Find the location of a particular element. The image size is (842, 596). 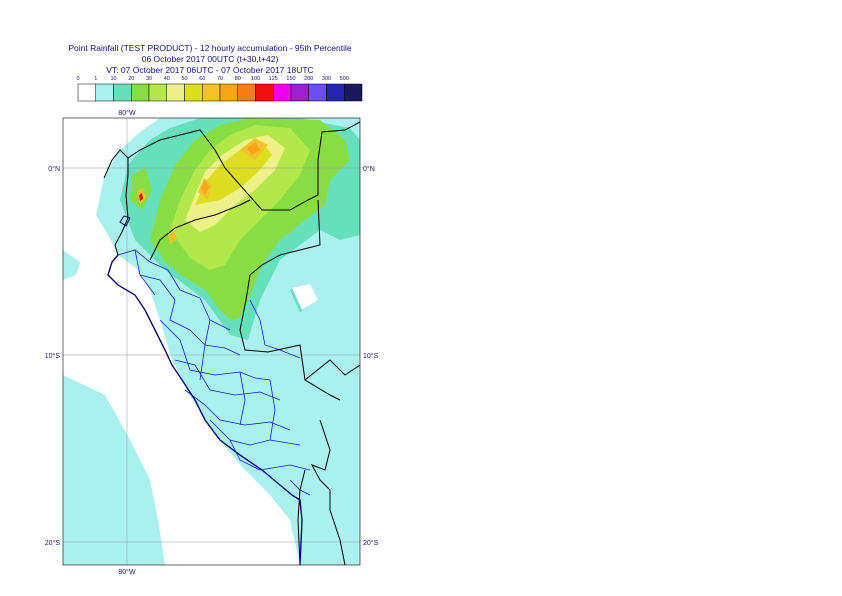

legend-swatch is located at coordinates (353, 92).